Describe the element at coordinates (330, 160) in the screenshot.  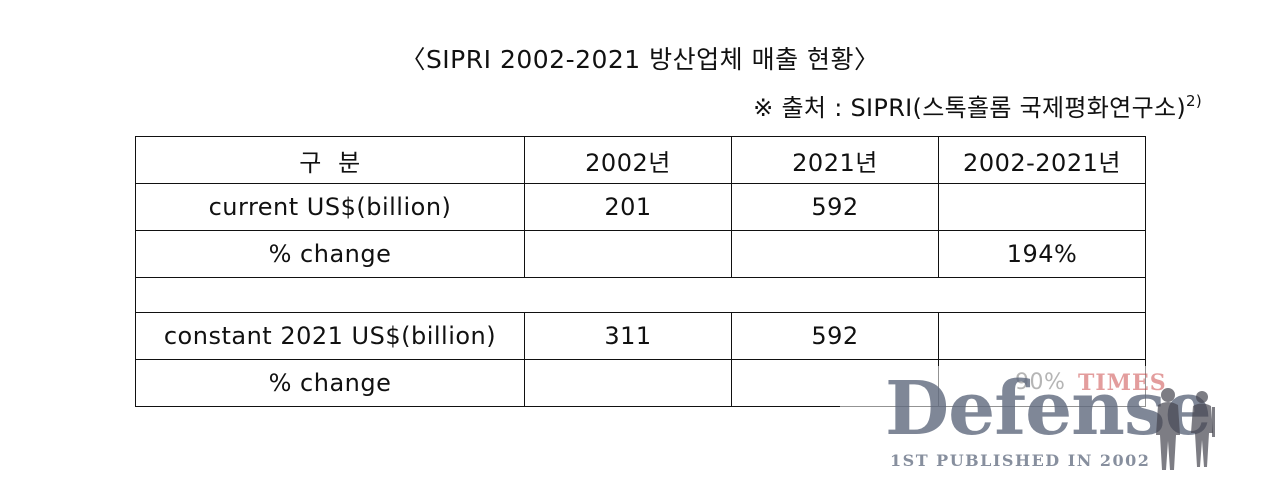
I see `header-category: 구 분` at that location.